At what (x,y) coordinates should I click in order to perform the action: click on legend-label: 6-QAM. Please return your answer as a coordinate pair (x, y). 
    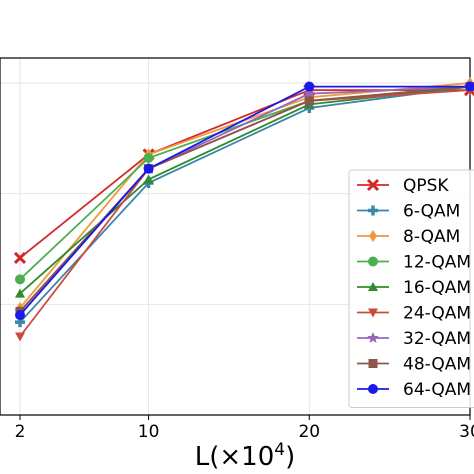
    Looking at the image, I should click on (431, 212).